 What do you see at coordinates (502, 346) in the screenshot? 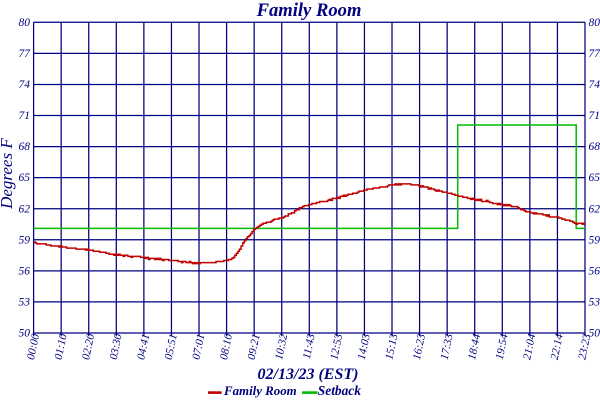
I see `svg-text: 19:54` at bounding box center [502, 346].